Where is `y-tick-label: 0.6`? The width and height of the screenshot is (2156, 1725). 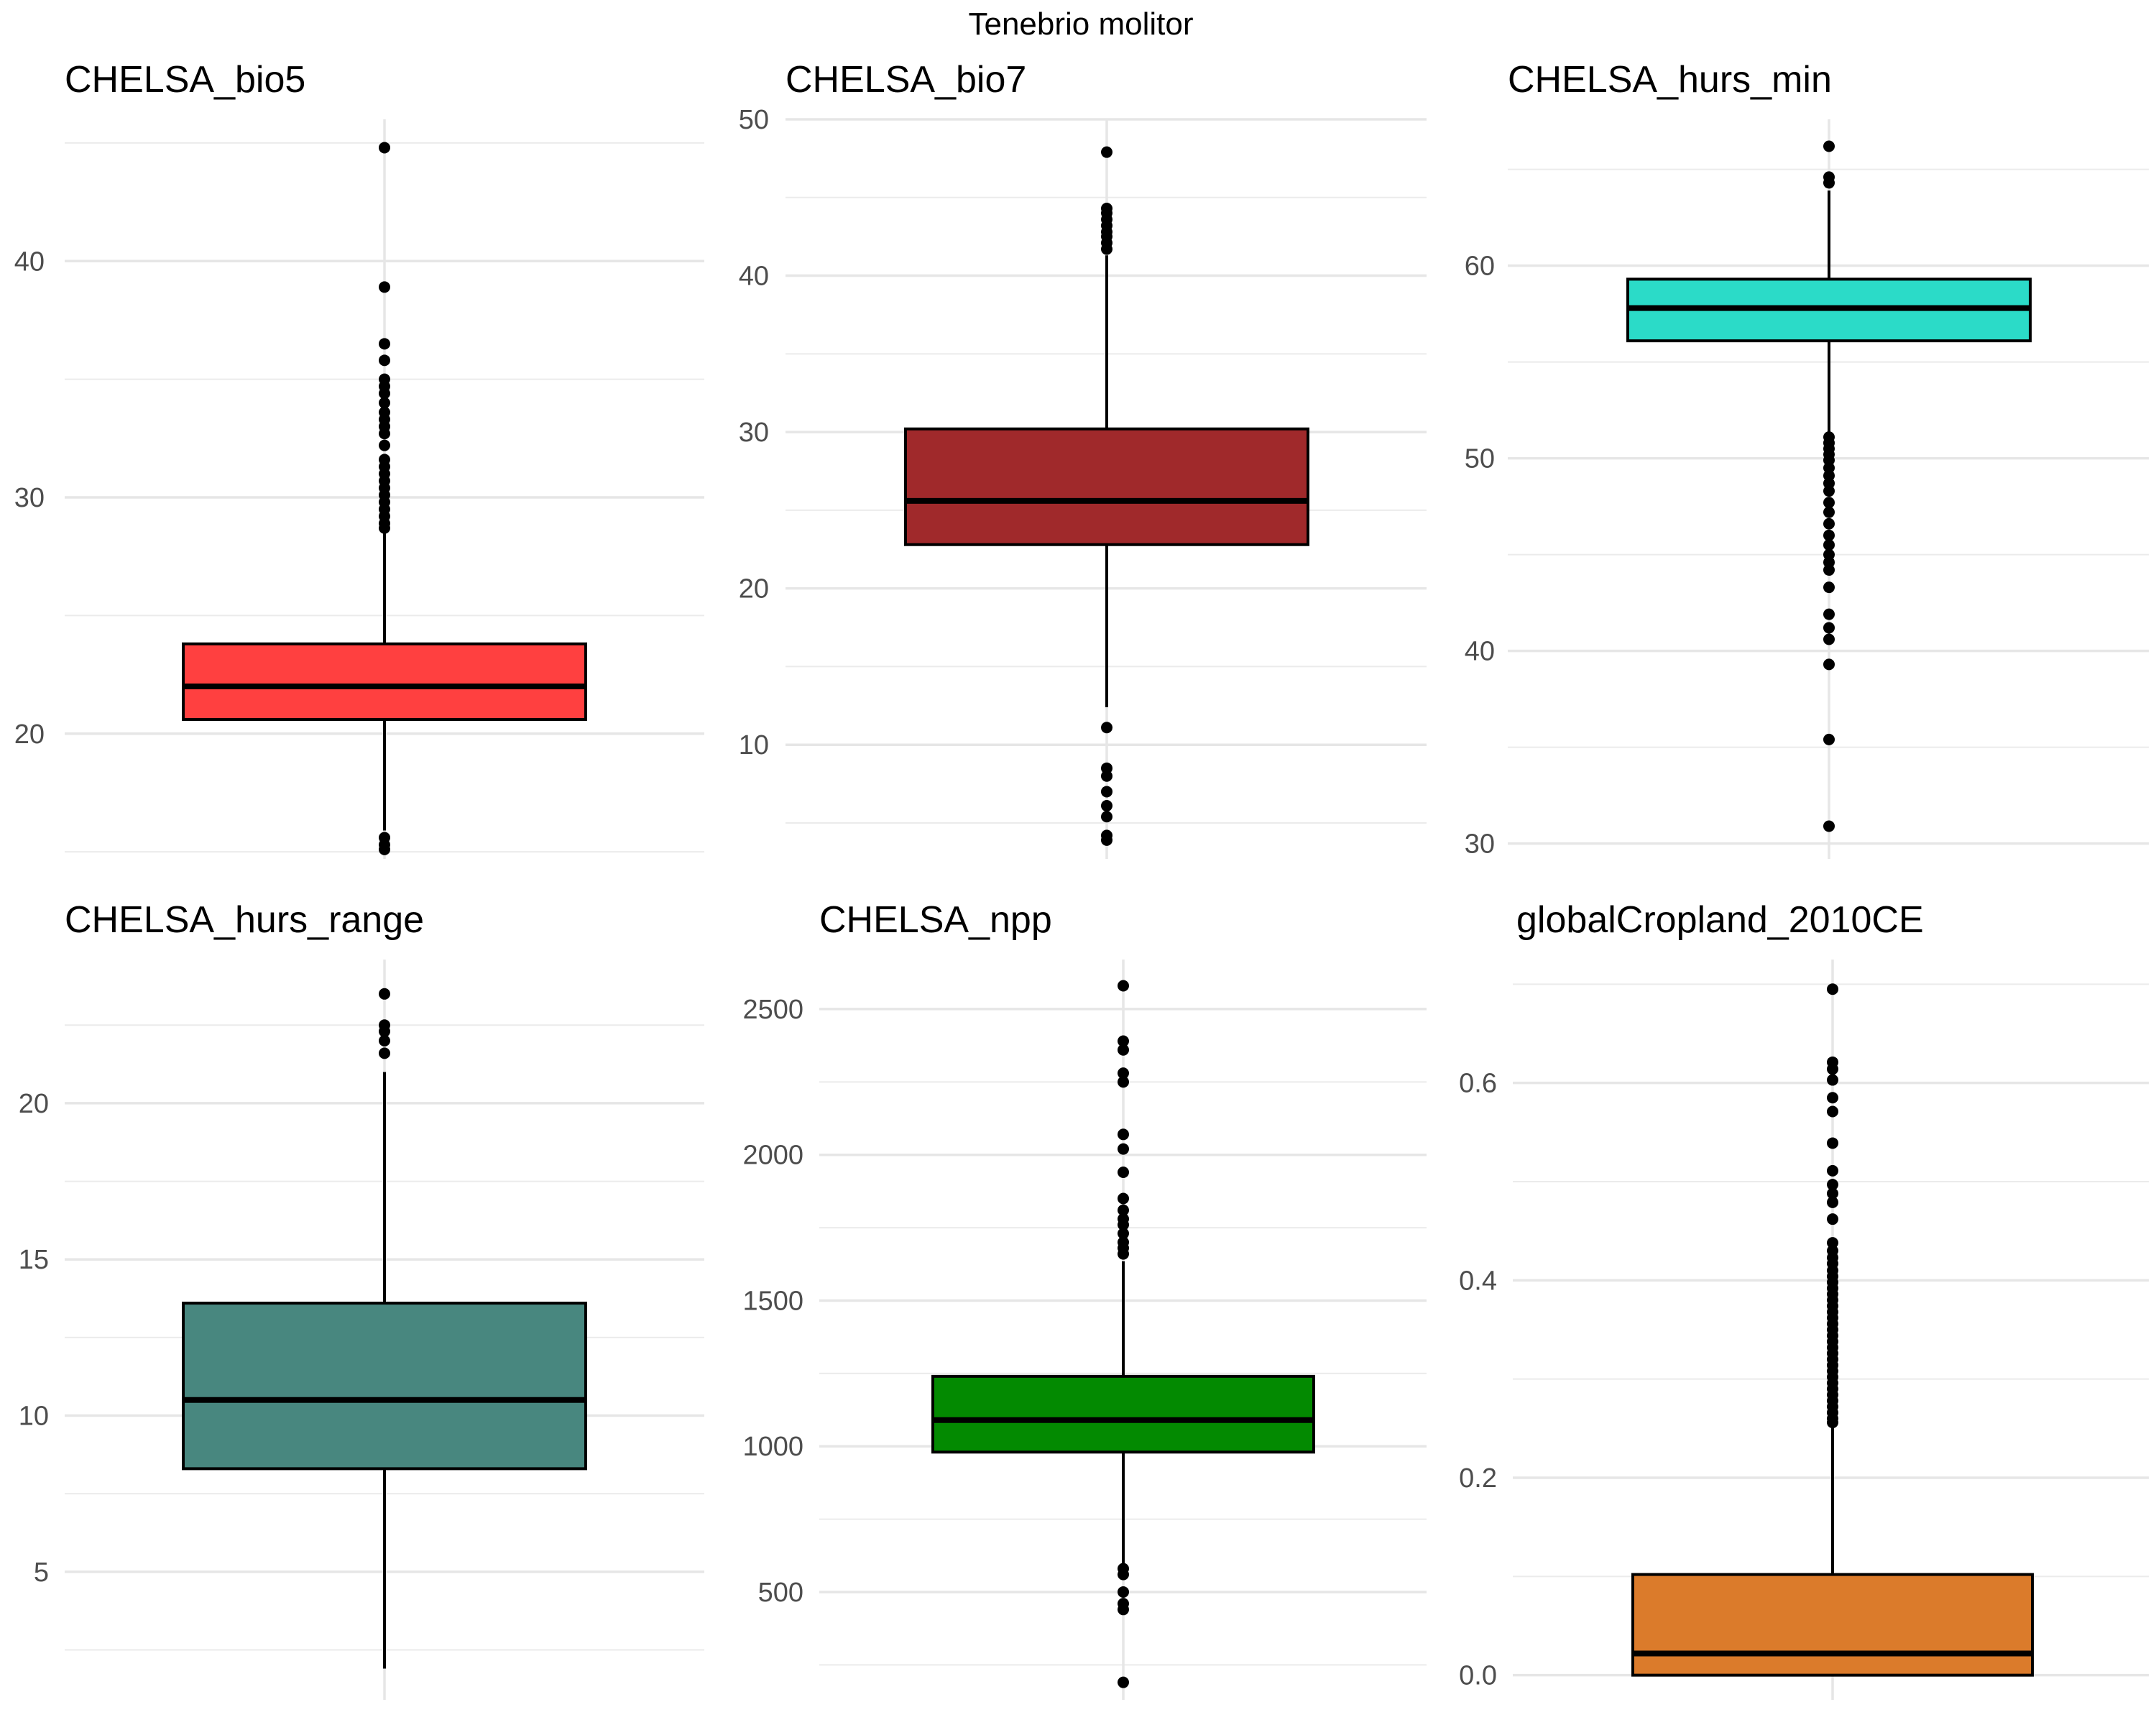 y-tick-label: 0.6 is located at coordinates (1478, 1084).